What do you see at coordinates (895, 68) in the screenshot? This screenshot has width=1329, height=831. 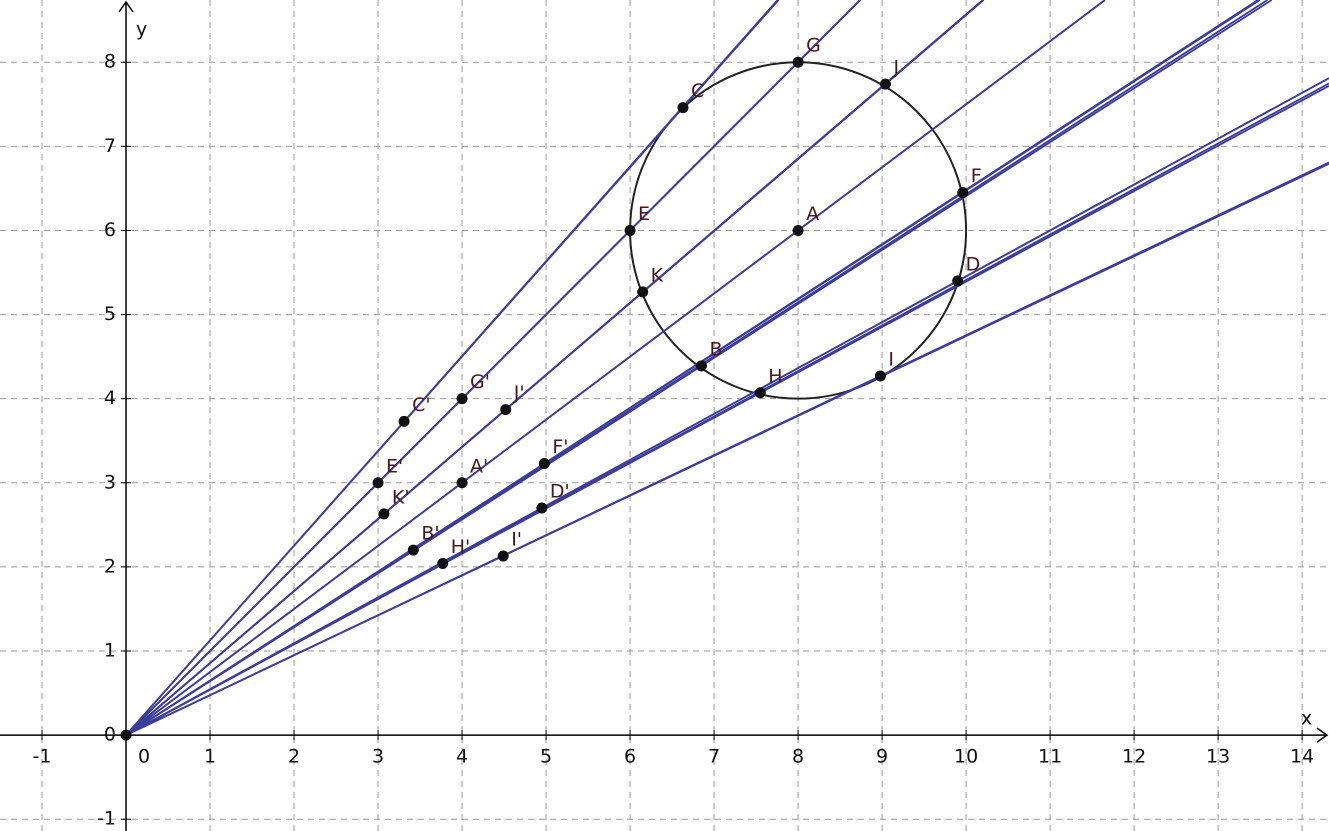 I see `point-label: J` at bounding box center [895, 68].